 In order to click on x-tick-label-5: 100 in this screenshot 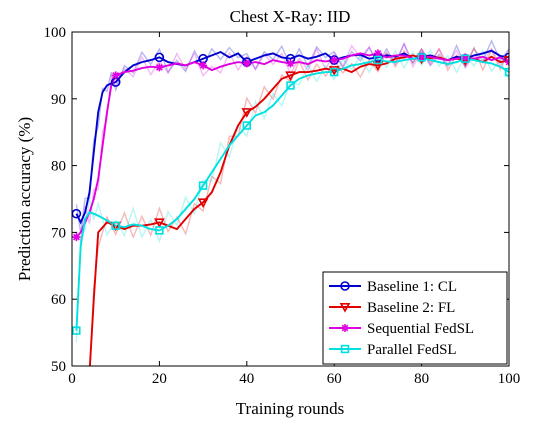, I will do `click(509, 379)`.